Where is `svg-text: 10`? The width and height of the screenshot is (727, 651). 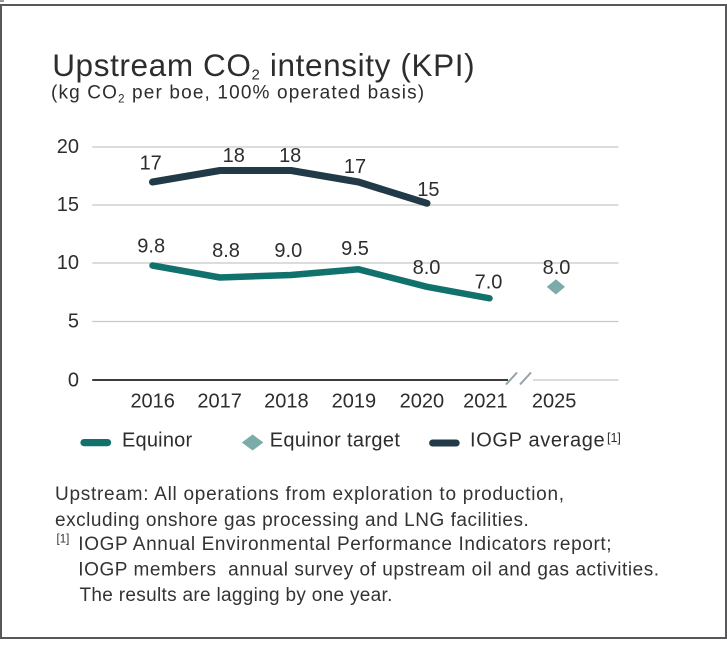 svg-text: 10 is located at coordinates (68, 263).